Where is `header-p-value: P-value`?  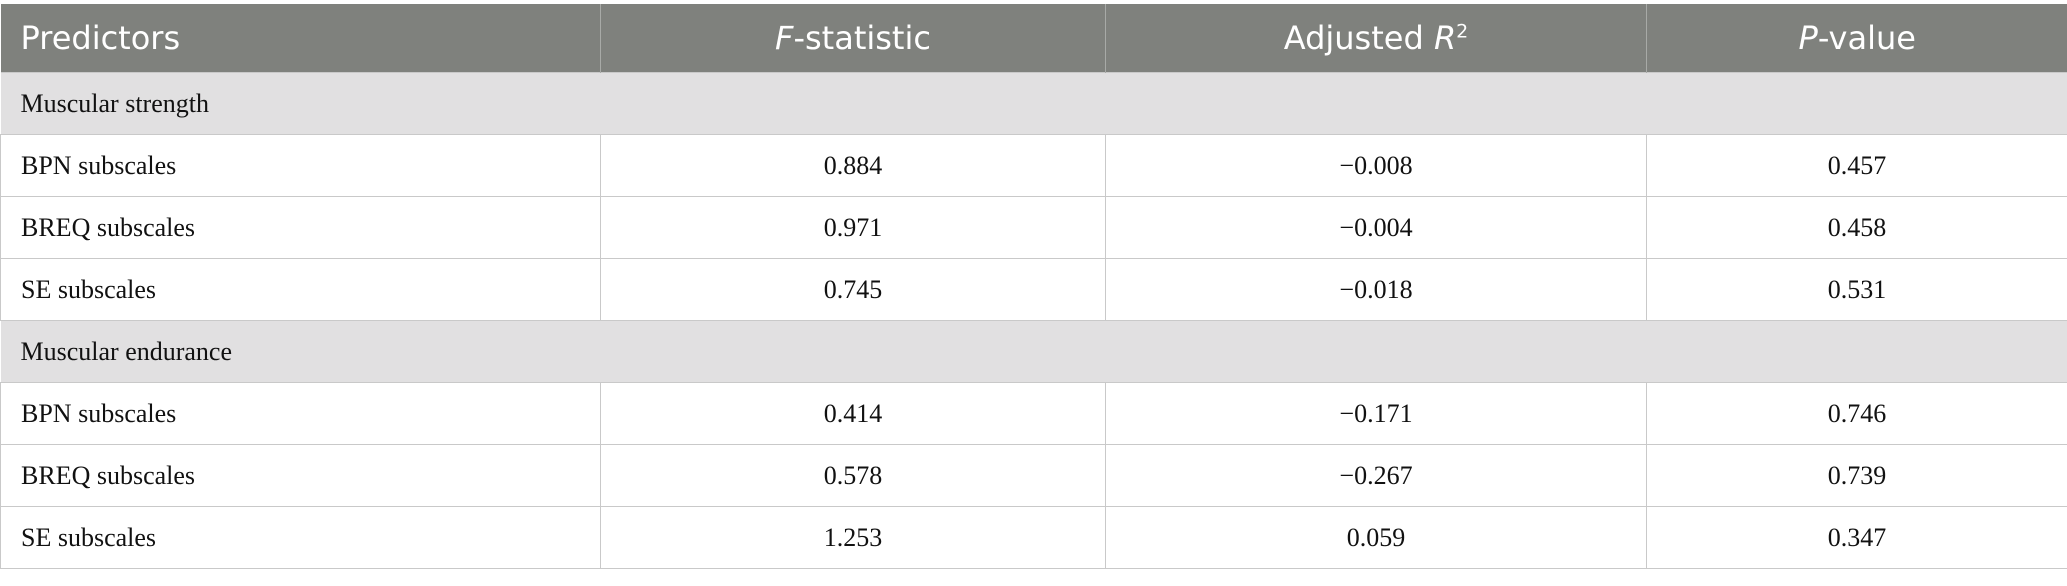
header-p-value: P-value is located at coordinates (1856, 38).